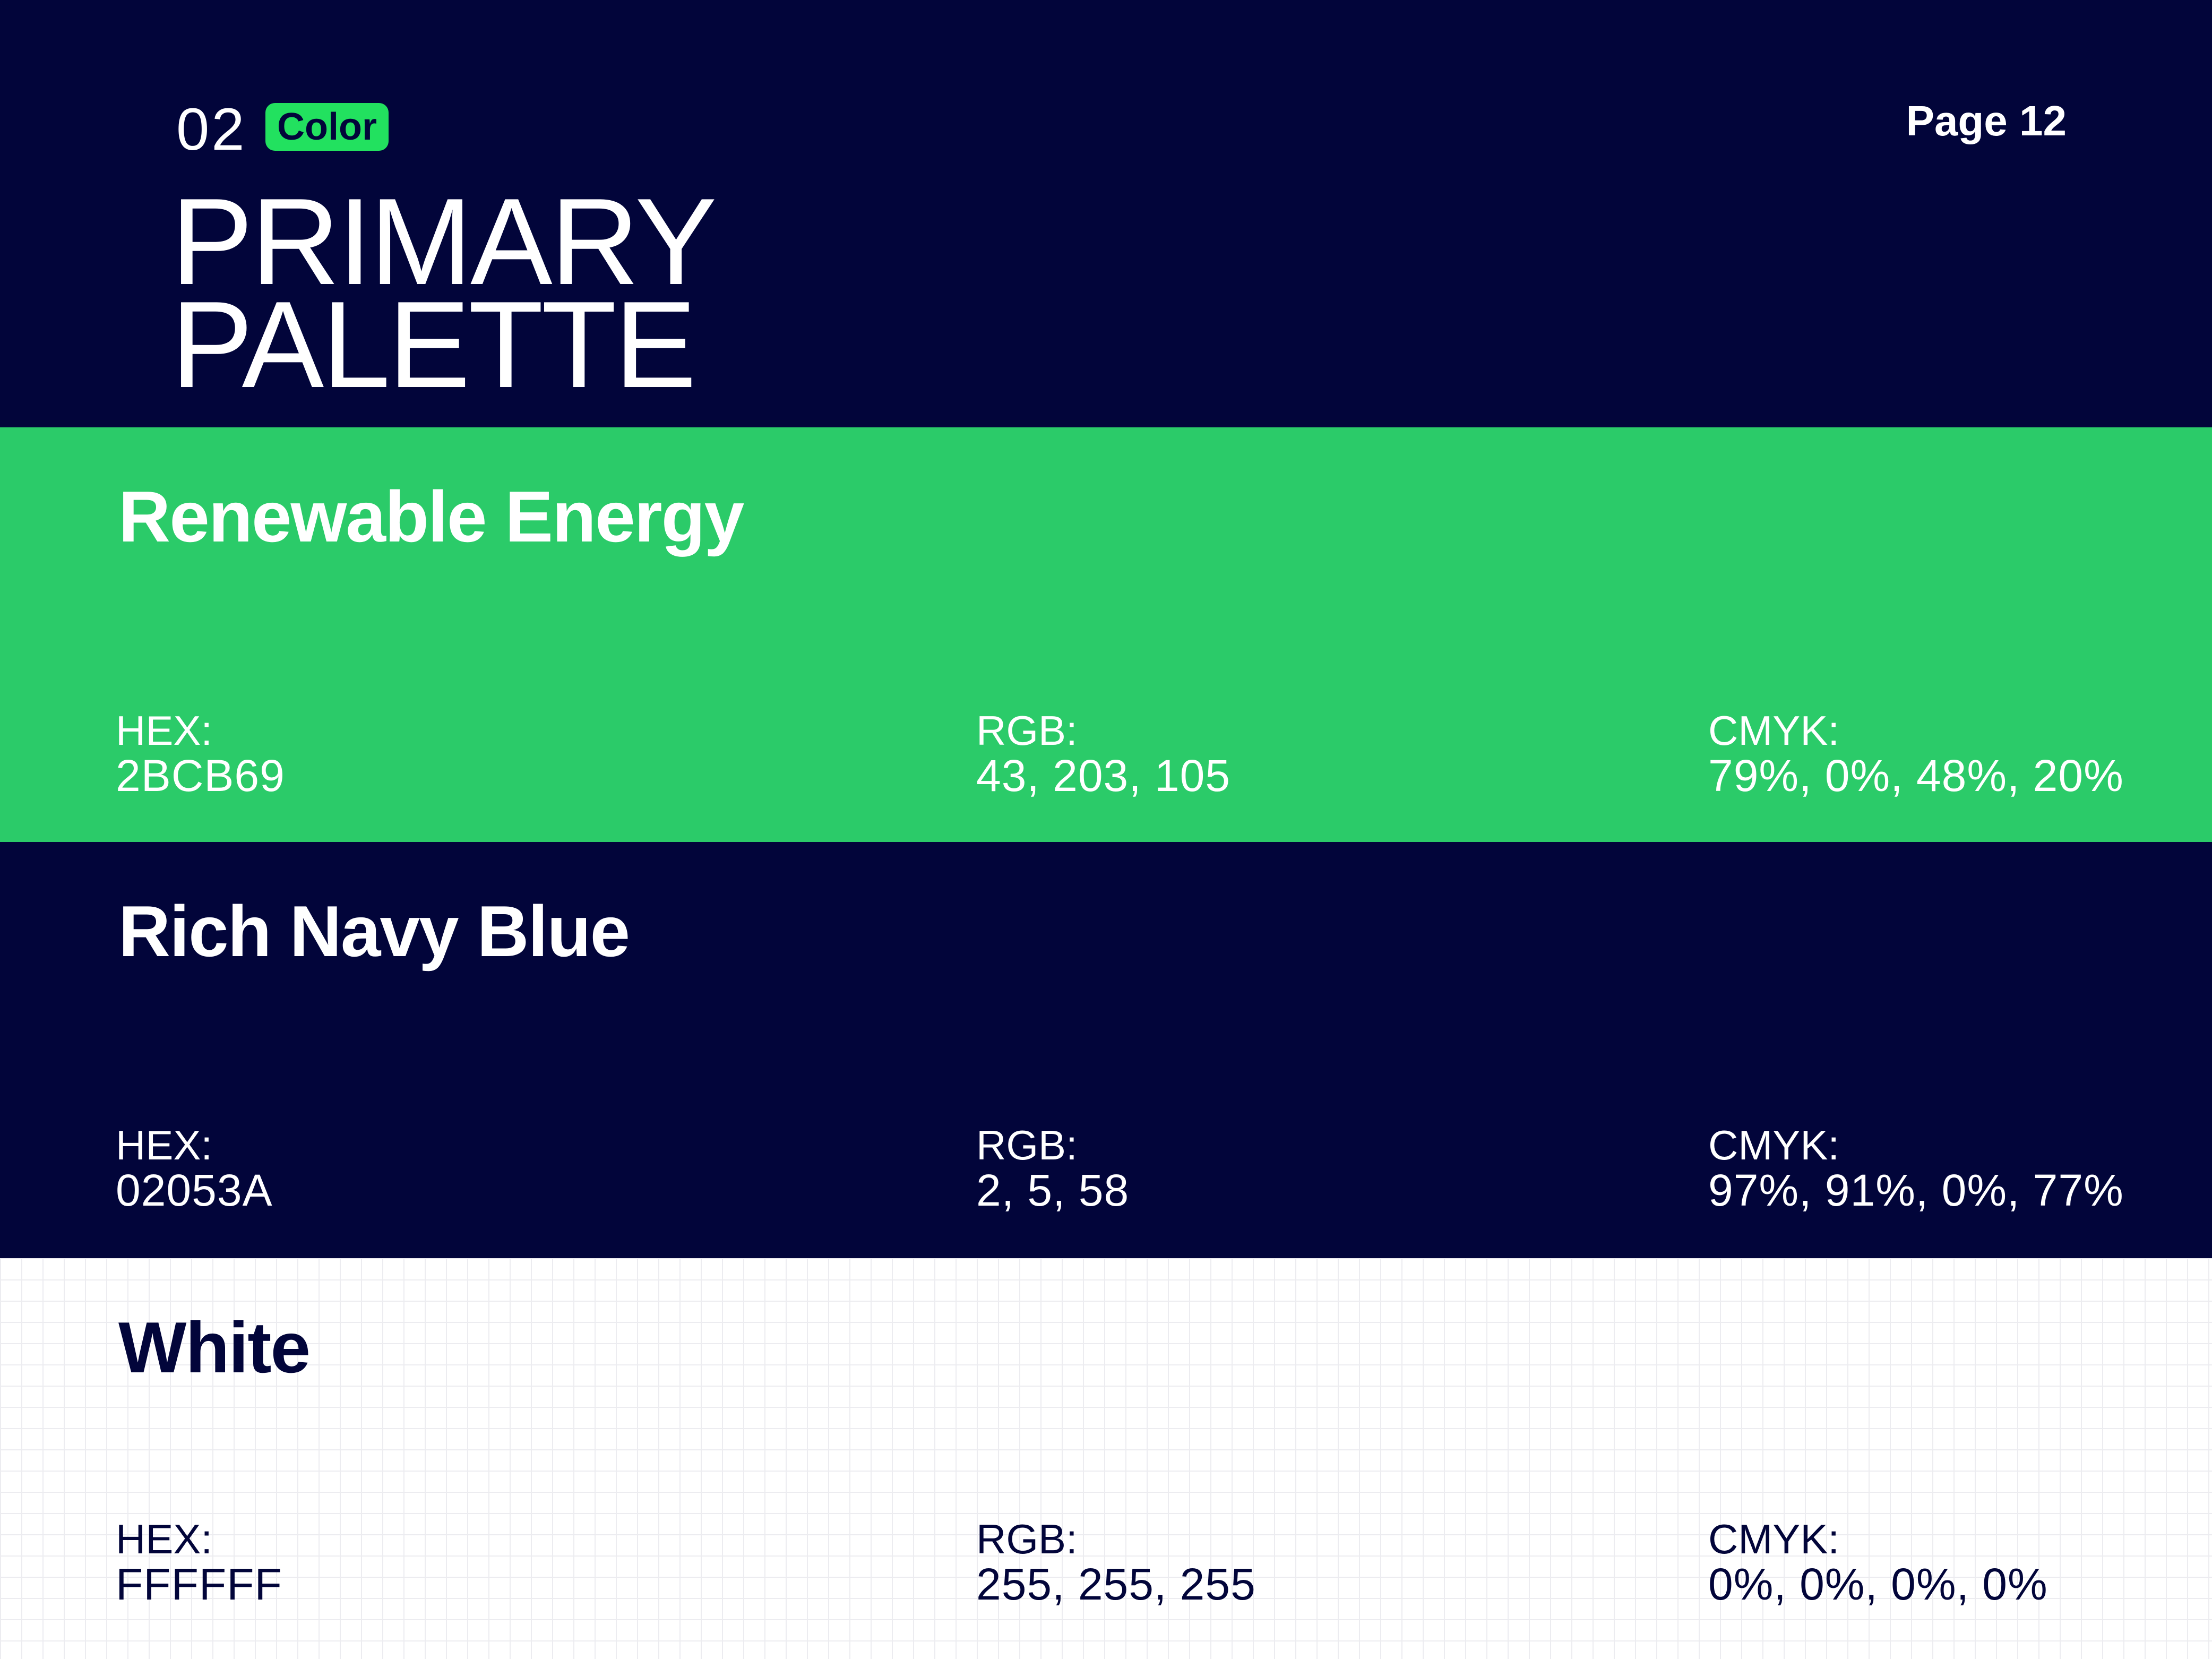 This screenshot has height=1659, width=2212. Describe the element at coordinates (444, 242) in the screenshot. I see `title-line: PRIMARY` at that location.